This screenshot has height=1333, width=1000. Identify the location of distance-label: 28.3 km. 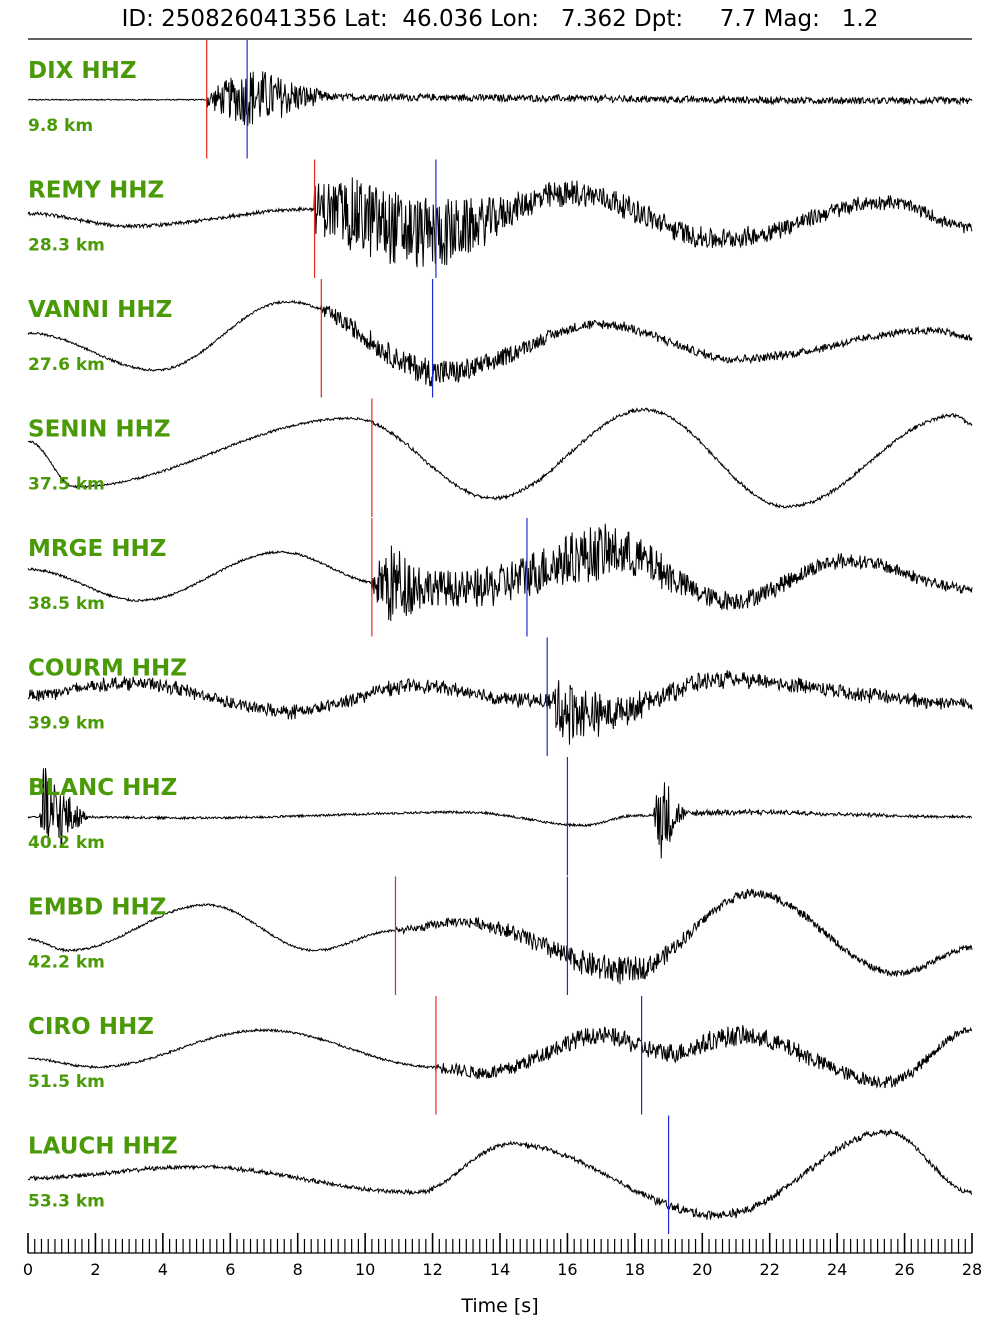
(66, 246).